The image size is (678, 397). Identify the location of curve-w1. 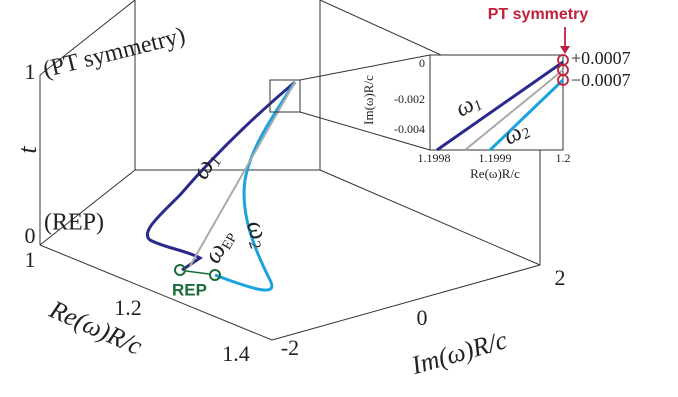
(220, 176).